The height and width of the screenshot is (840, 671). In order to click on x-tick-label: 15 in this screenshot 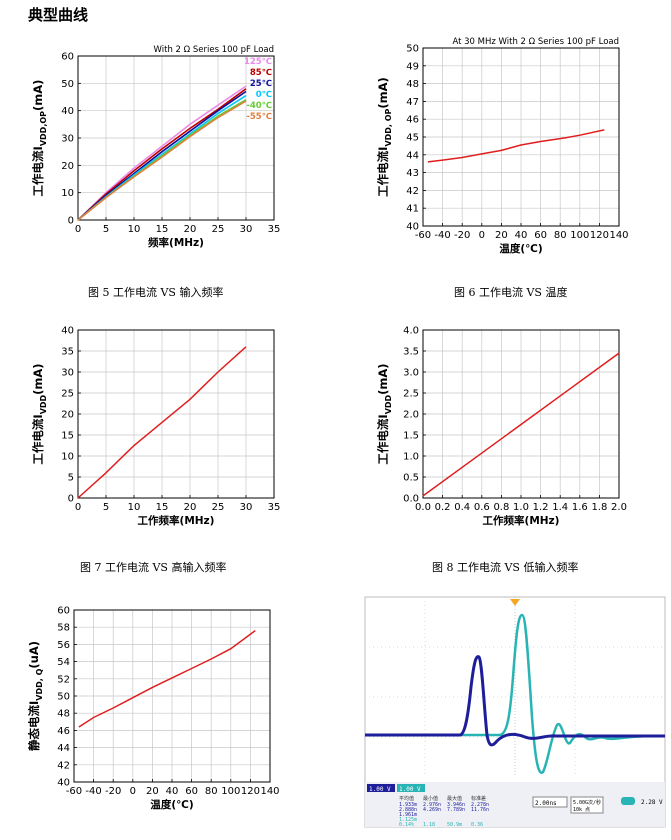, I will do `click(162, 507)`.